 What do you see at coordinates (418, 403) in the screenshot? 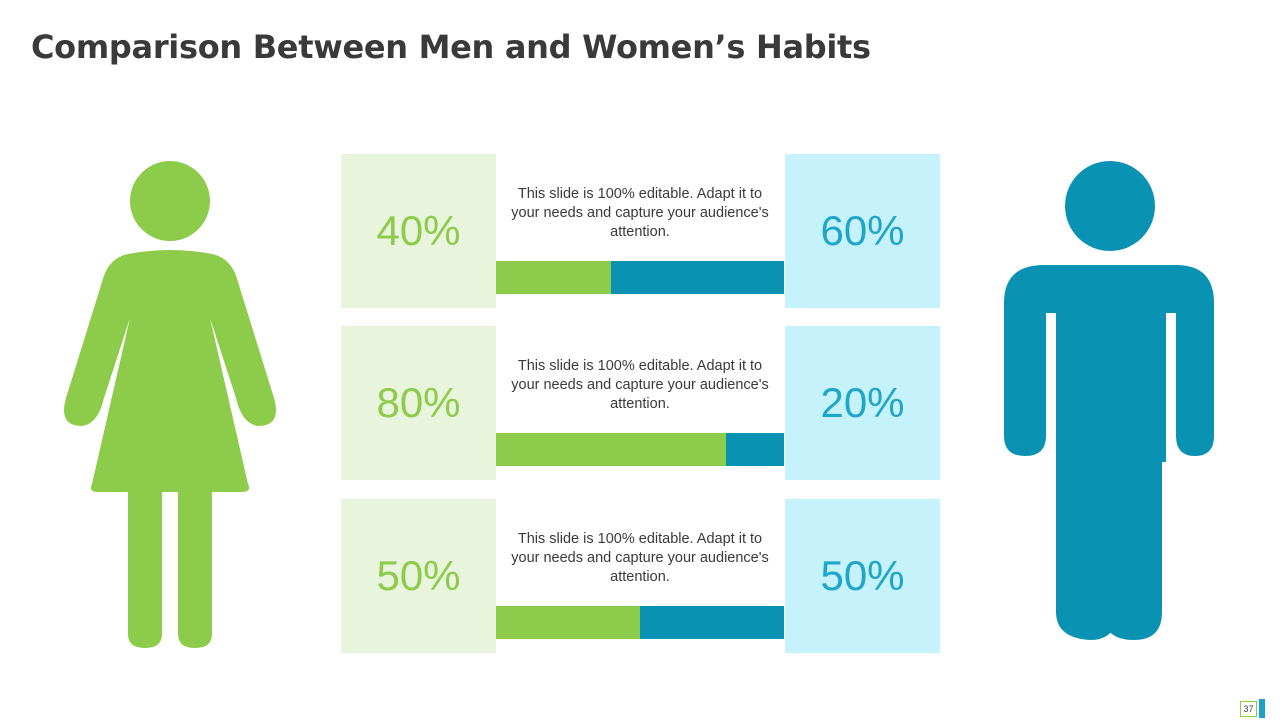
I see `women-percentage: 80%` at bounding box center [418, 403].